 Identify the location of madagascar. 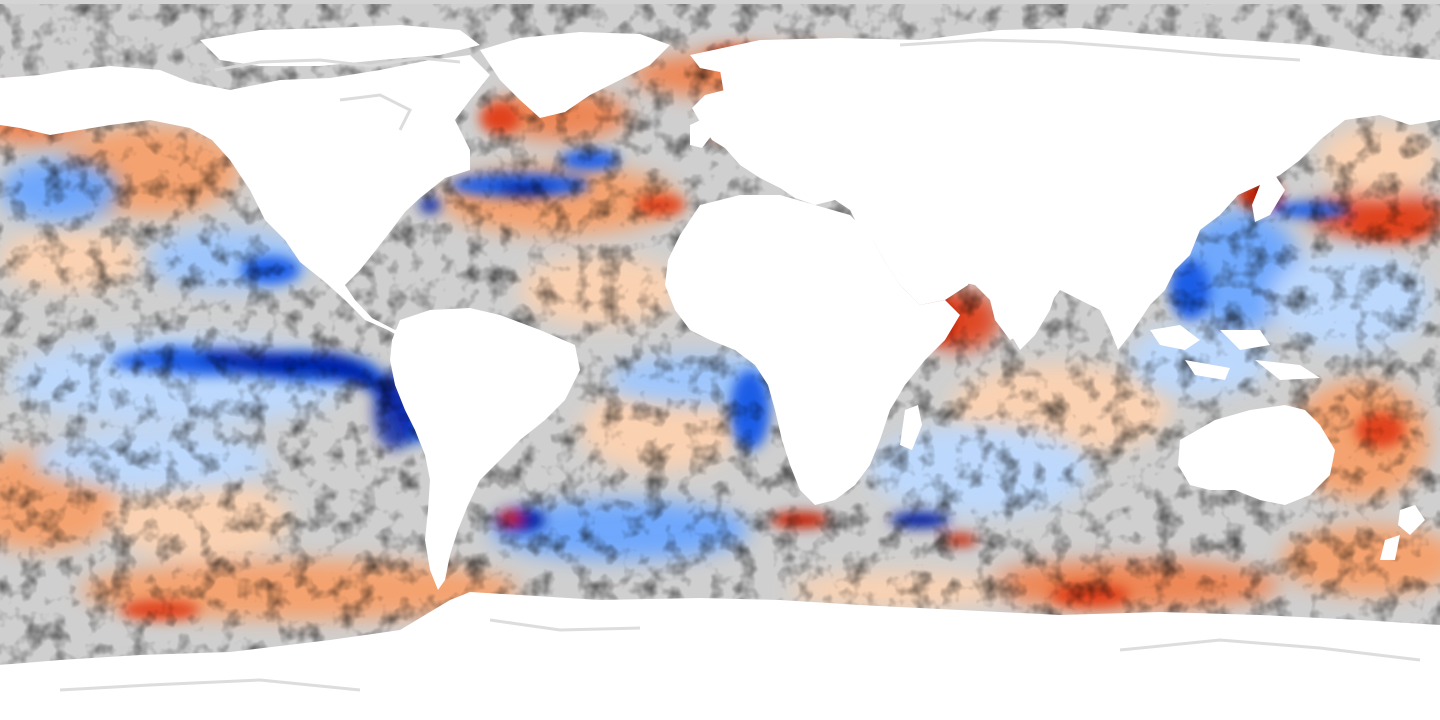
(911, 427).